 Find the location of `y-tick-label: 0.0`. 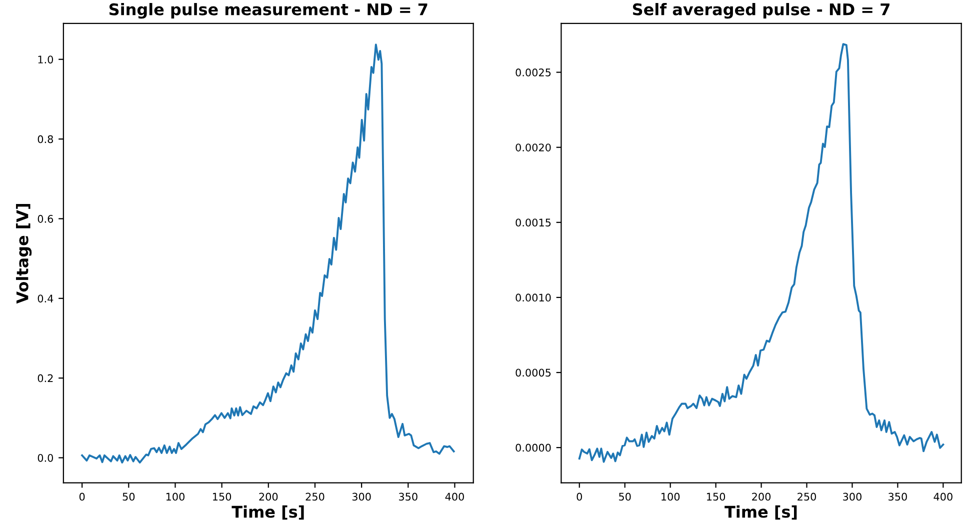

y-tick-label: 0.0 is located at coordinates (46, 458).